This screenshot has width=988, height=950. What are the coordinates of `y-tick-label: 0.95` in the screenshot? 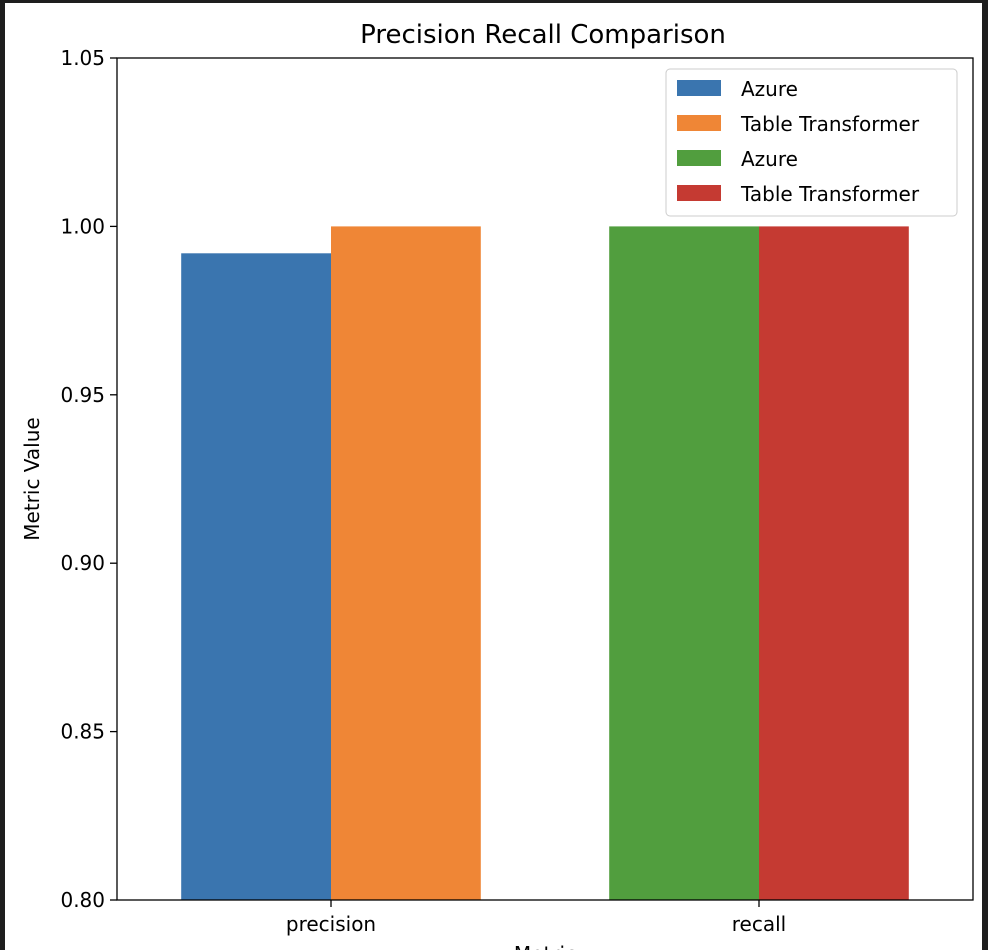 It's located at (82, 395).